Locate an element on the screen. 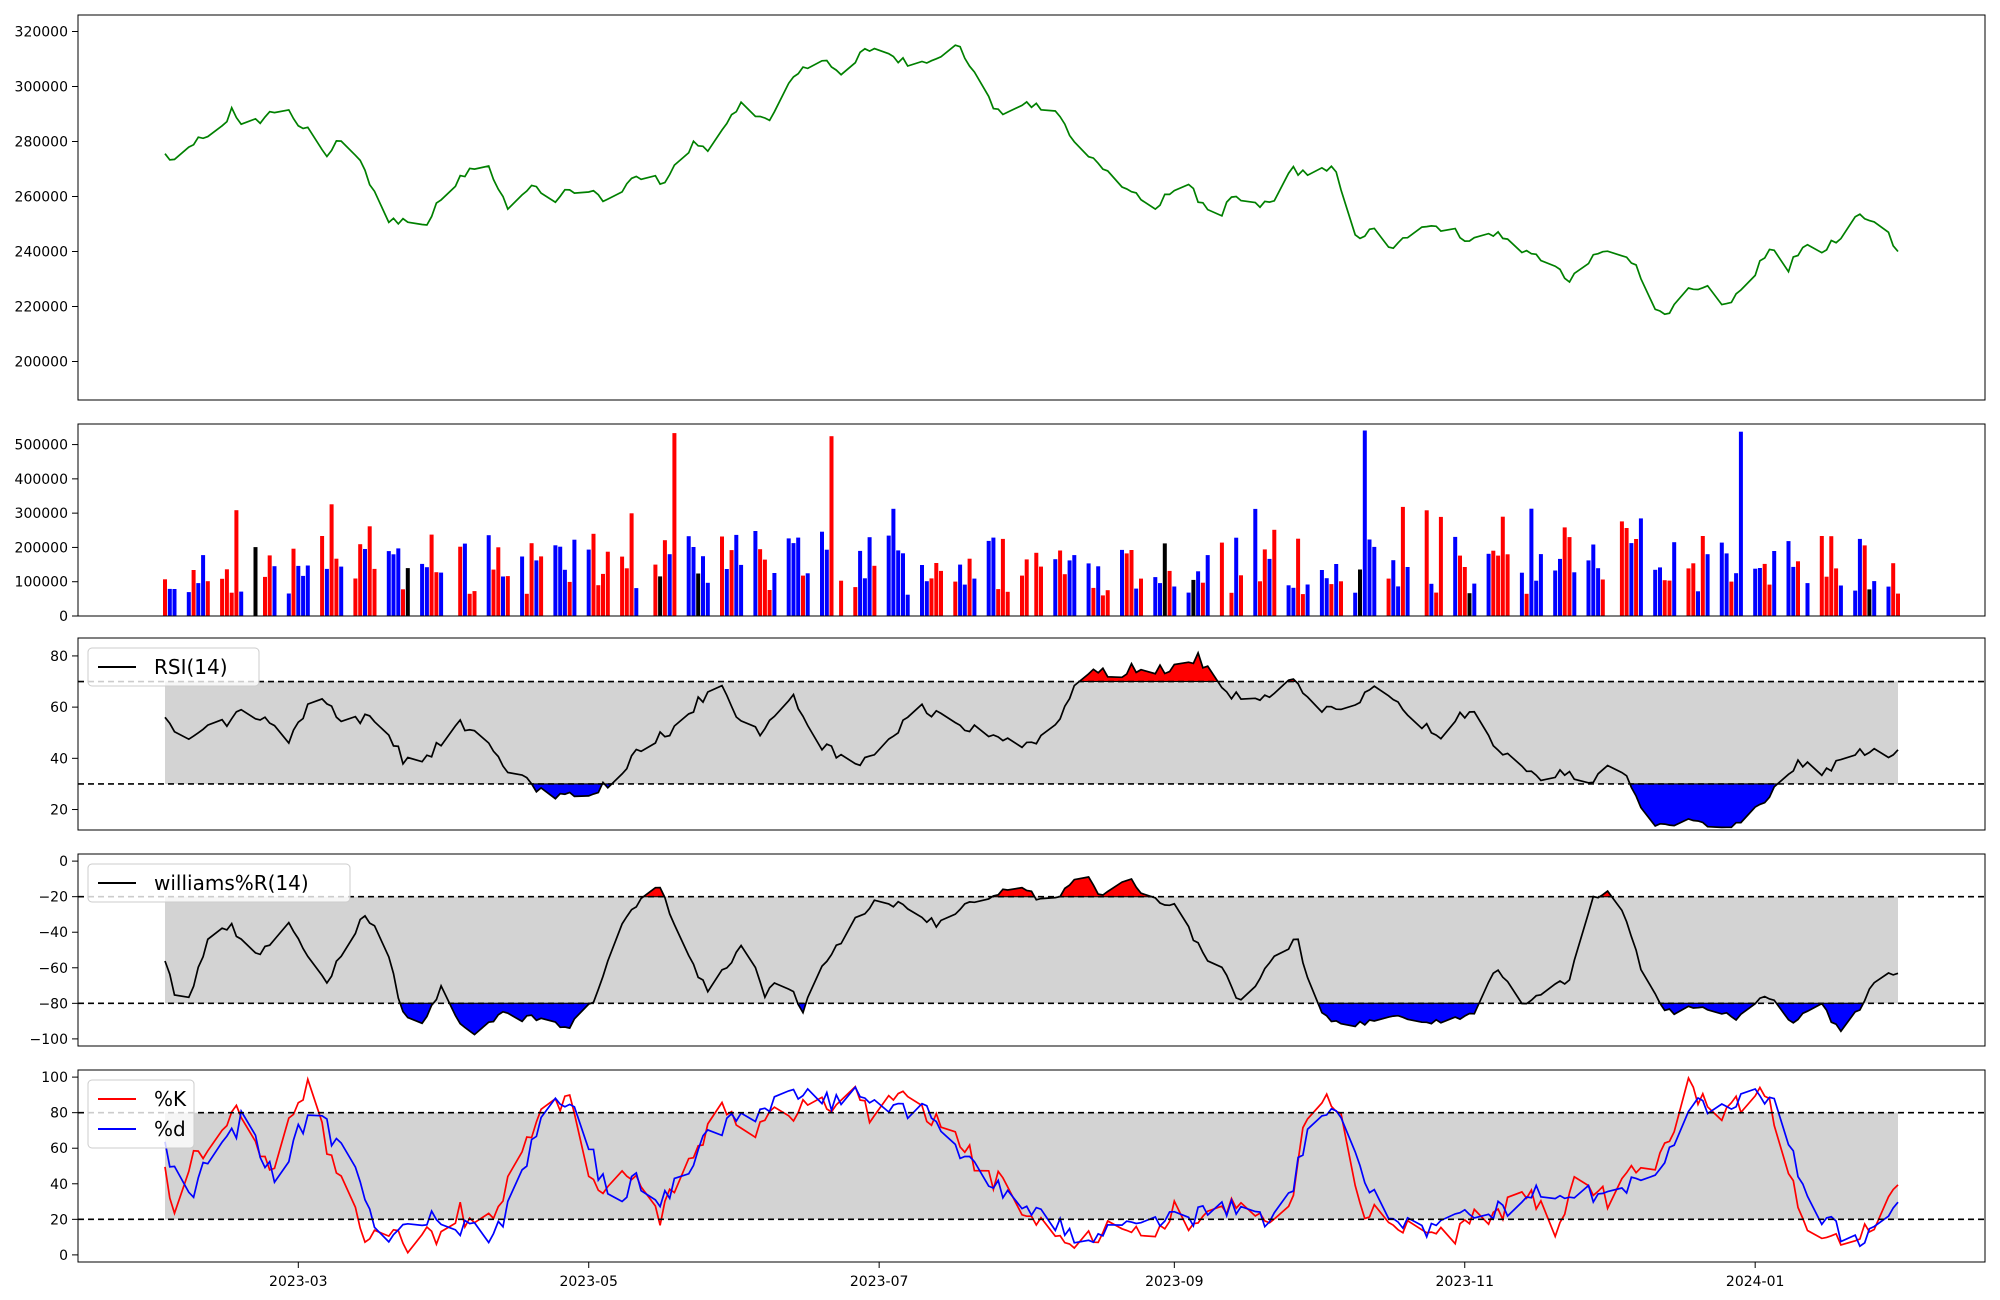 This screenshot has width=2000, height=1300. legend-panel-4: williams%R(14) is located at coordinates (219, 883).